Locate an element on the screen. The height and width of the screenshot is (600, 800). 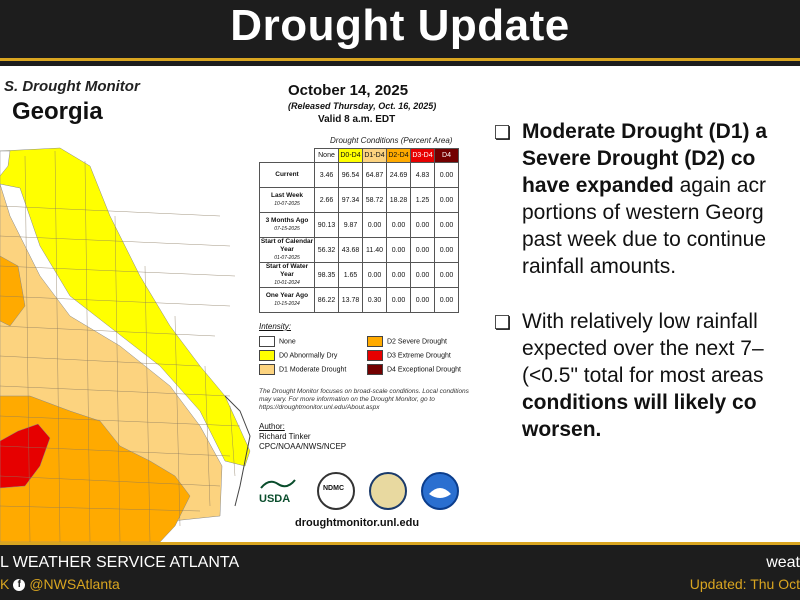
row-label-text: One Year Ago is located at coordinates (287, 295).